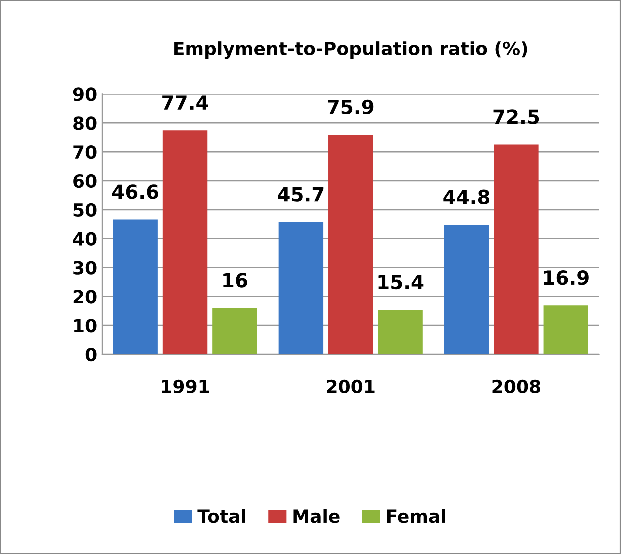 The width and height of the screenshot is (621, 554). What do you see at coordinates (85, 95) in the screenshot?
I see `y-tick-label: 90` at bounding box center [85, 95].